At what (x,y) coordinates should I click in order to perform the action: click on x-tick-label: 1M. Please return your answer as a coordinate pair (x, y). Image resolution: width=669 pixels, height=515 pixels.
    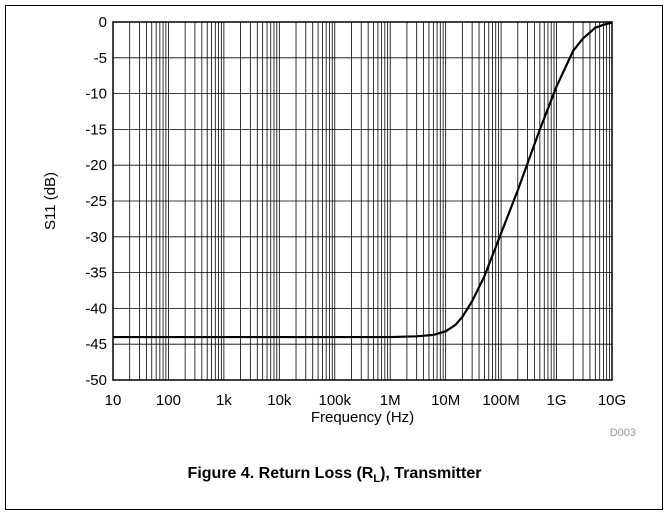
    Looking at the image, I should click on (390, 400).